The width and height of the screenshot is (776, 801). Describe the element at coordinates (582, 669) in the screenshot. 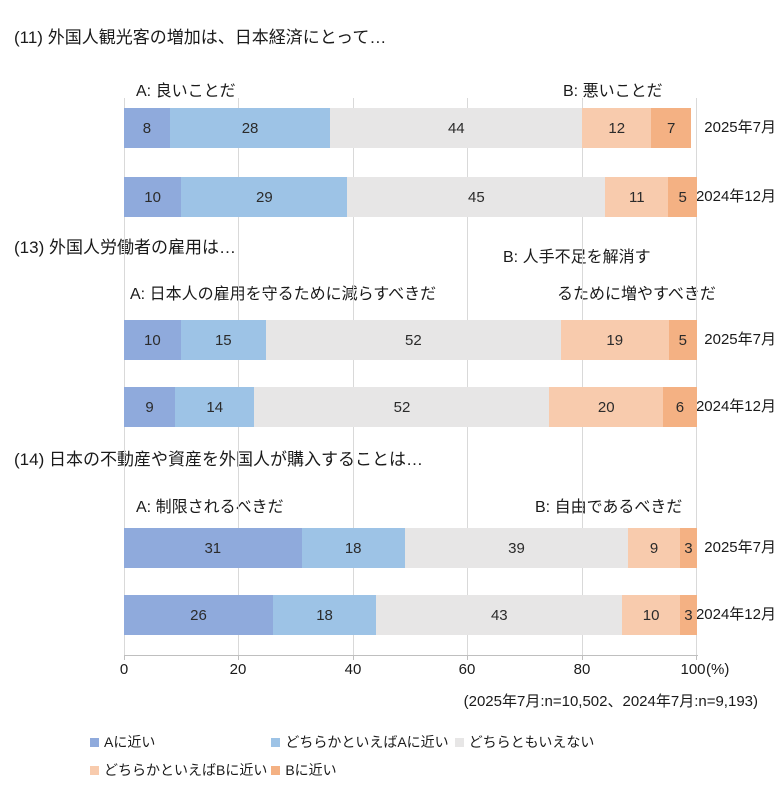

I see `x-tick-label-80: 80` at that location.